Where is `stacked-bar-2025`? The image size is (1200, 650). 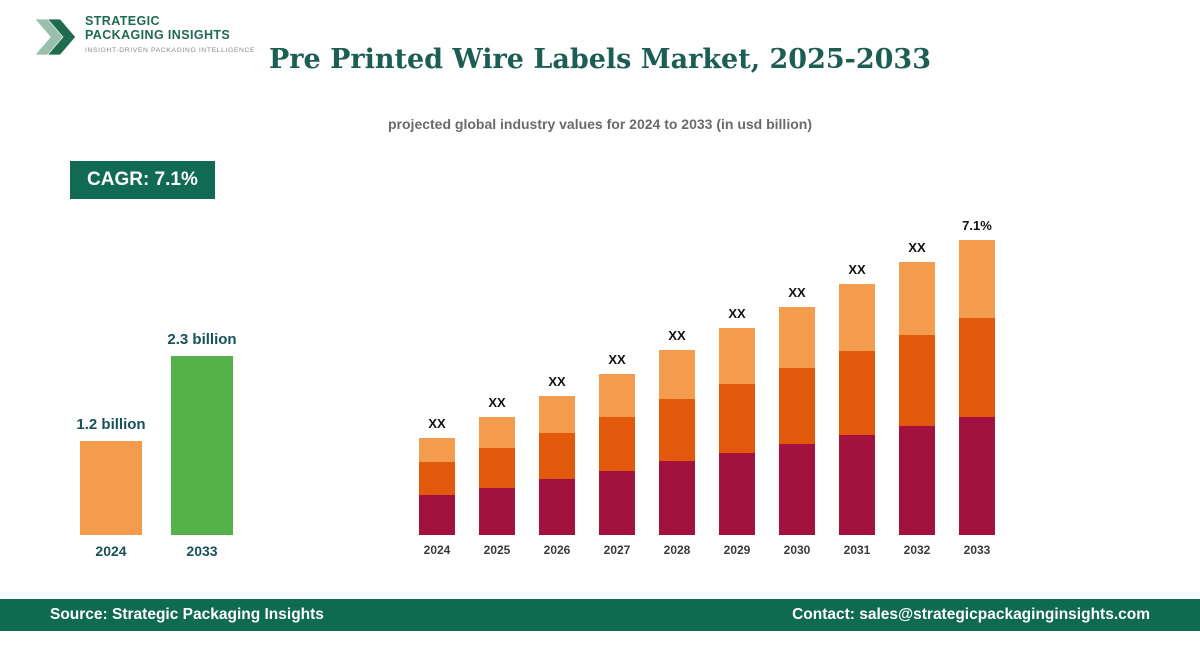
stacked-bar-2025 is located at coordinates (497, 476).